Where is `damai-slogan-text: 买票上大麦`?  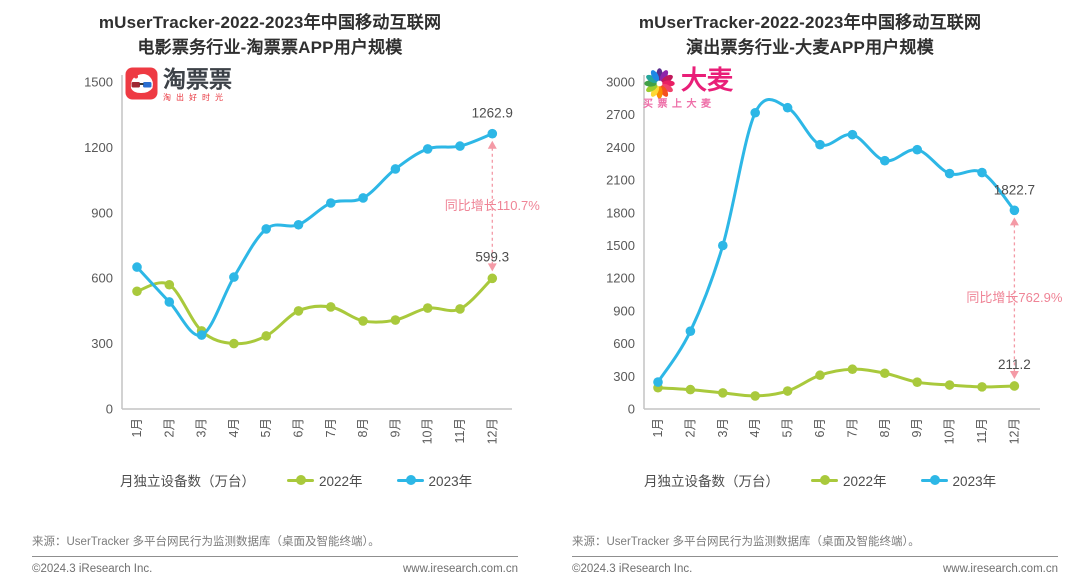 damai-slogan-text: 买票上大麦 is located at coordinates (679, 104).